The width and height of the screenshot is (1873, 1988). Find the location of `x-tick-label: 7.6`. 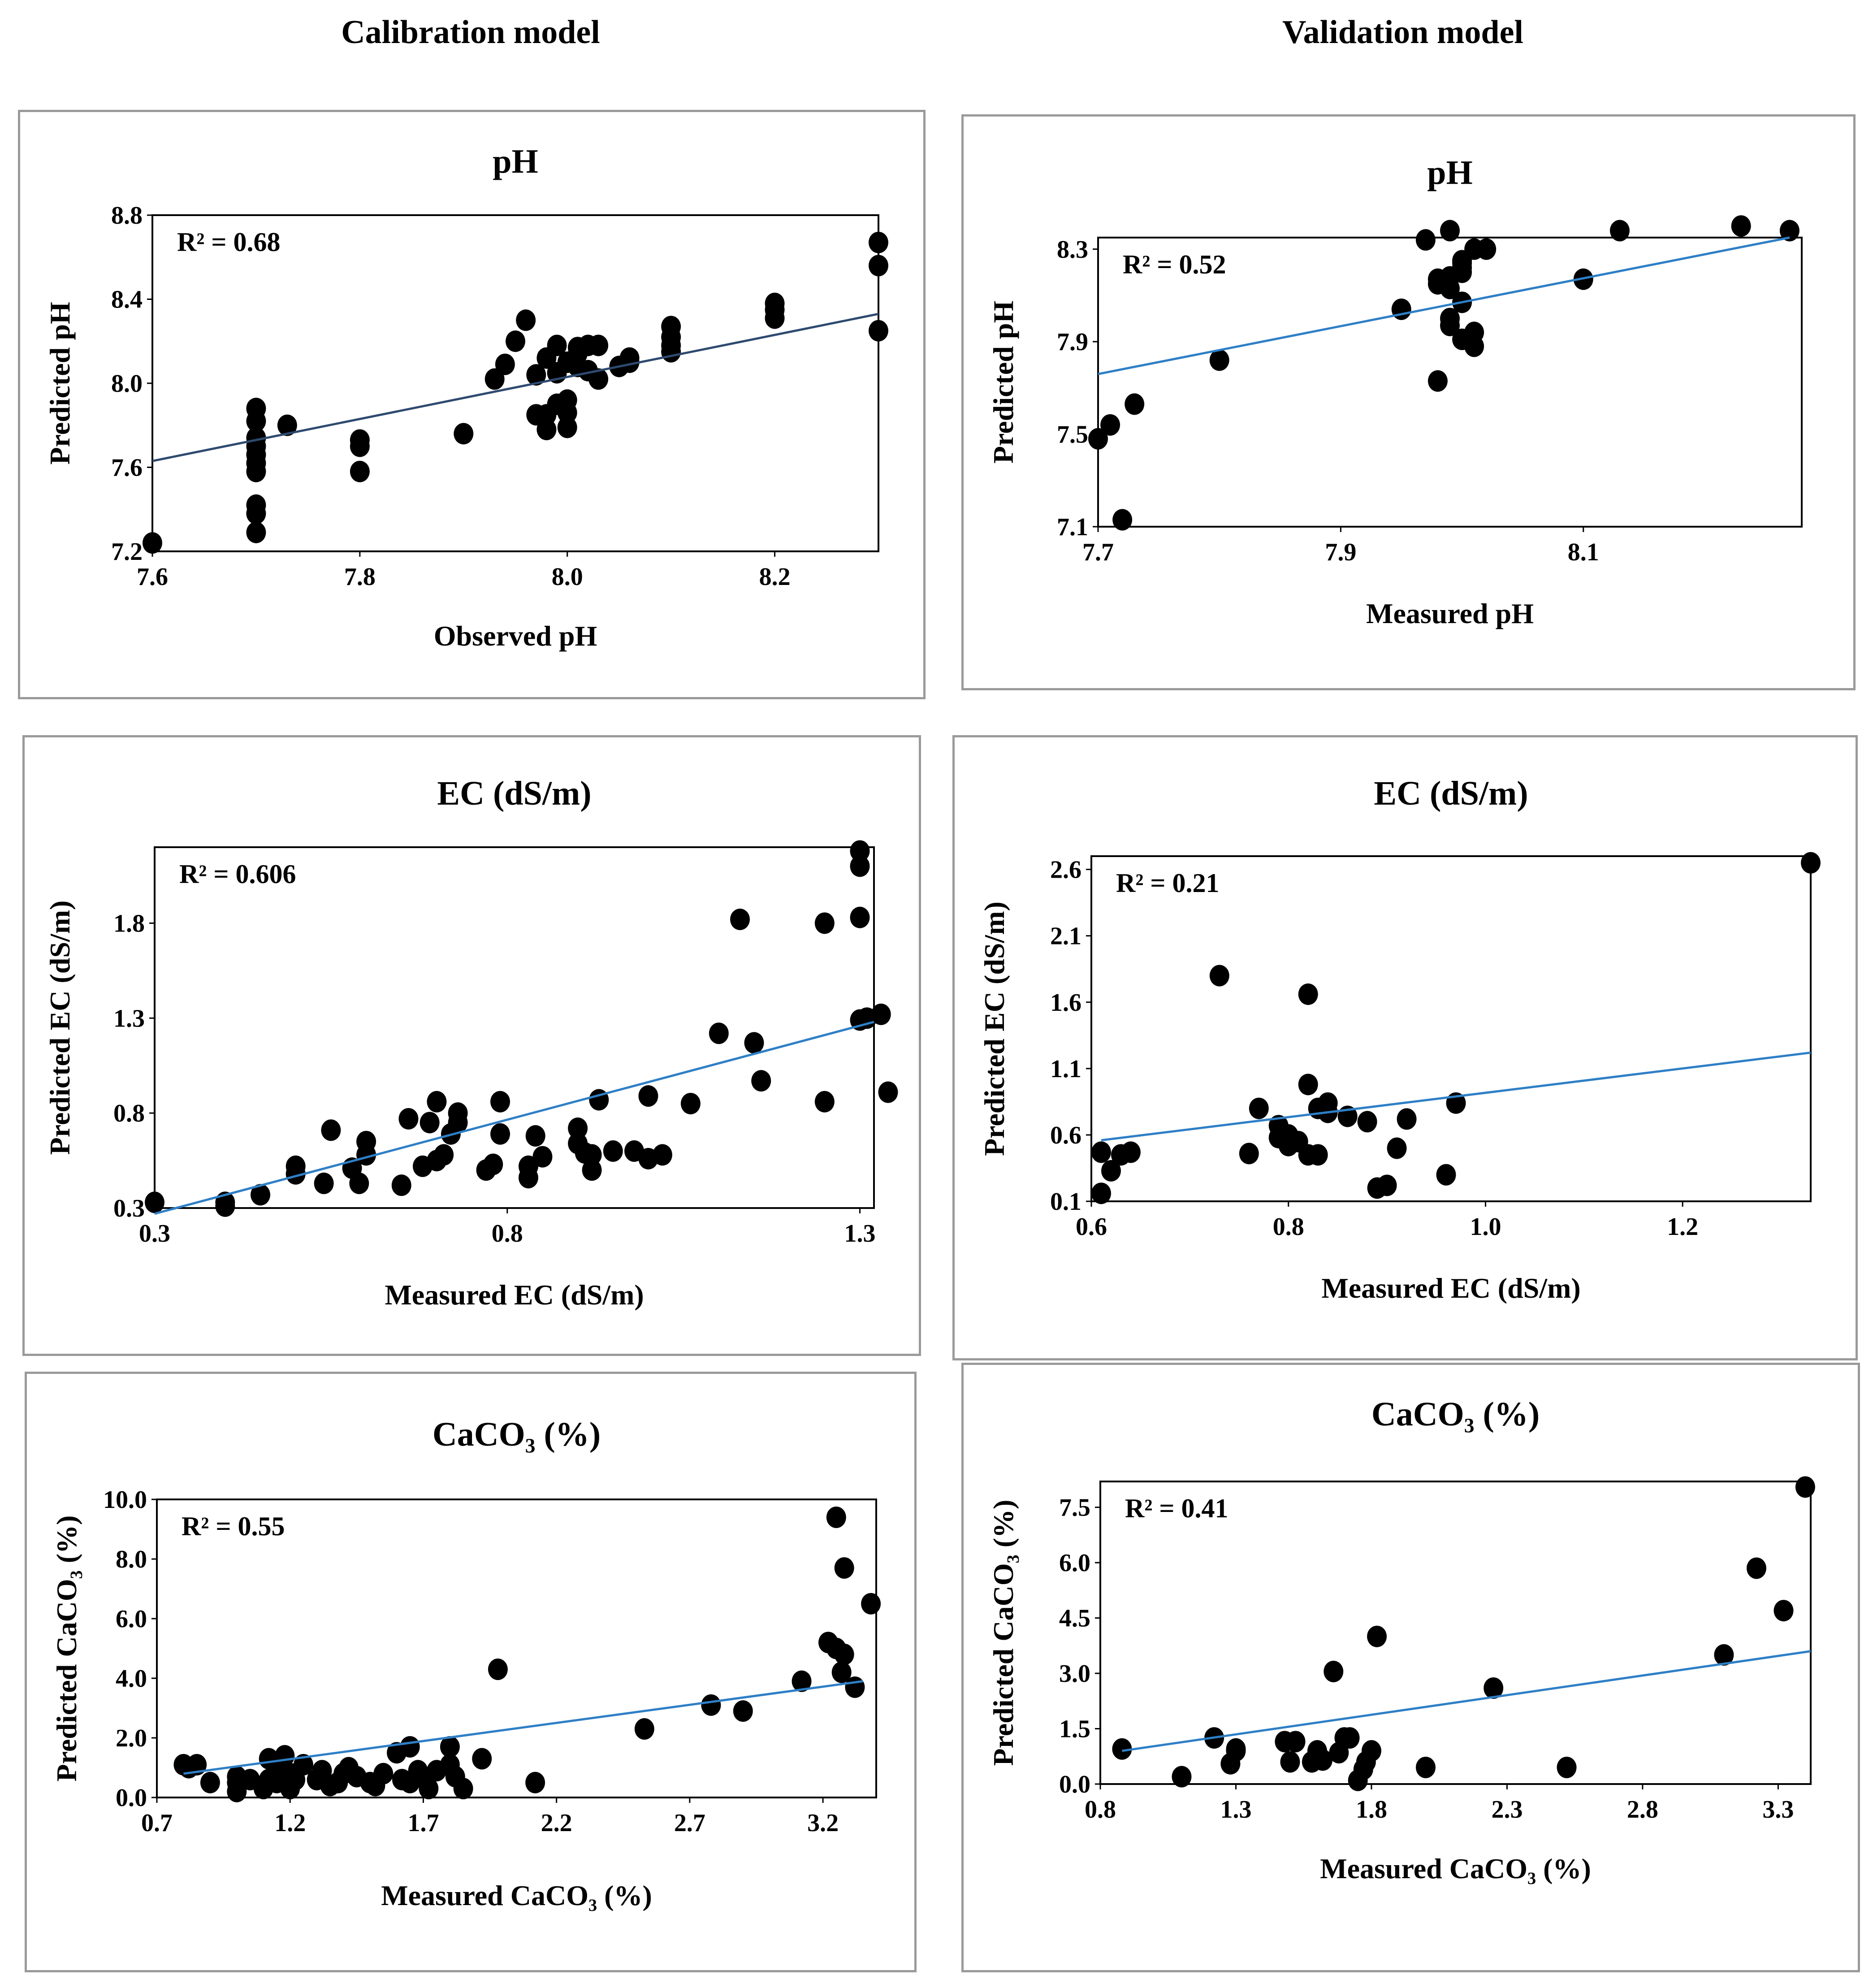

x-tick-label: 7.6 is located at coordinates (152, 577).